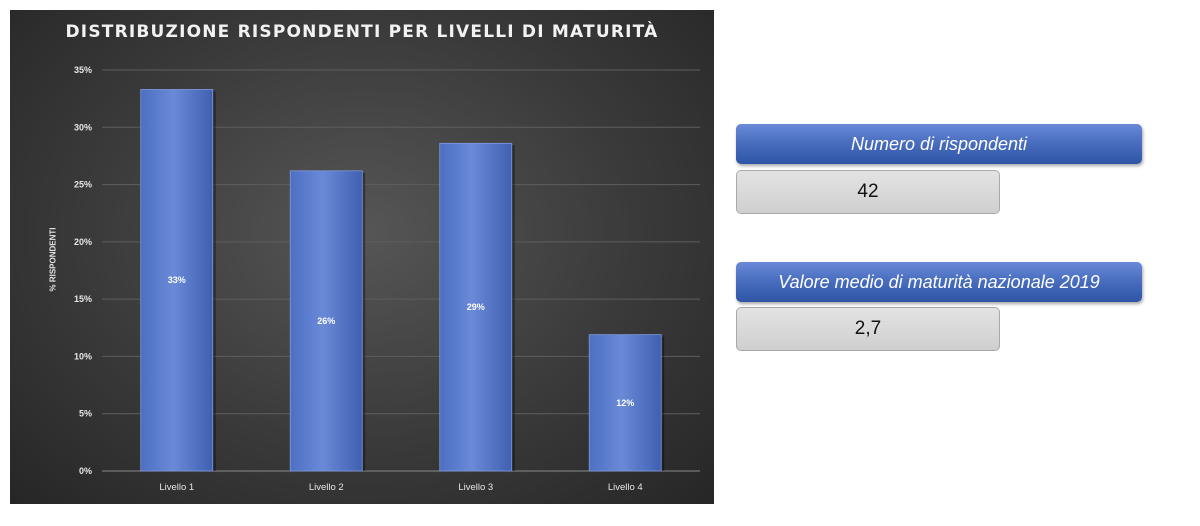 The height and width of the screenshot is (526, 1200). What do you see at coordinates (83, 299) in the screenshot?
I see `y-tick-label: 15%` at bounding box center [83, 299].